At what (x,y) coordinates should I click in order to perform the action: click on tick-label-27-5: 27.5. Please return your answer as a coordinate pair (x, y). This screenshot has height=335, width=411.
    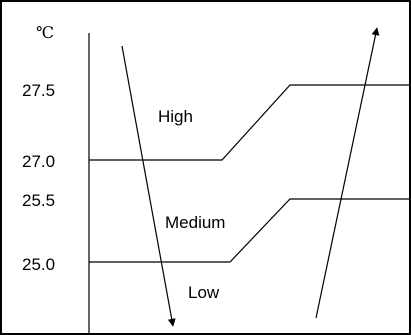
    Looking at the image, I should click on (38, 90).